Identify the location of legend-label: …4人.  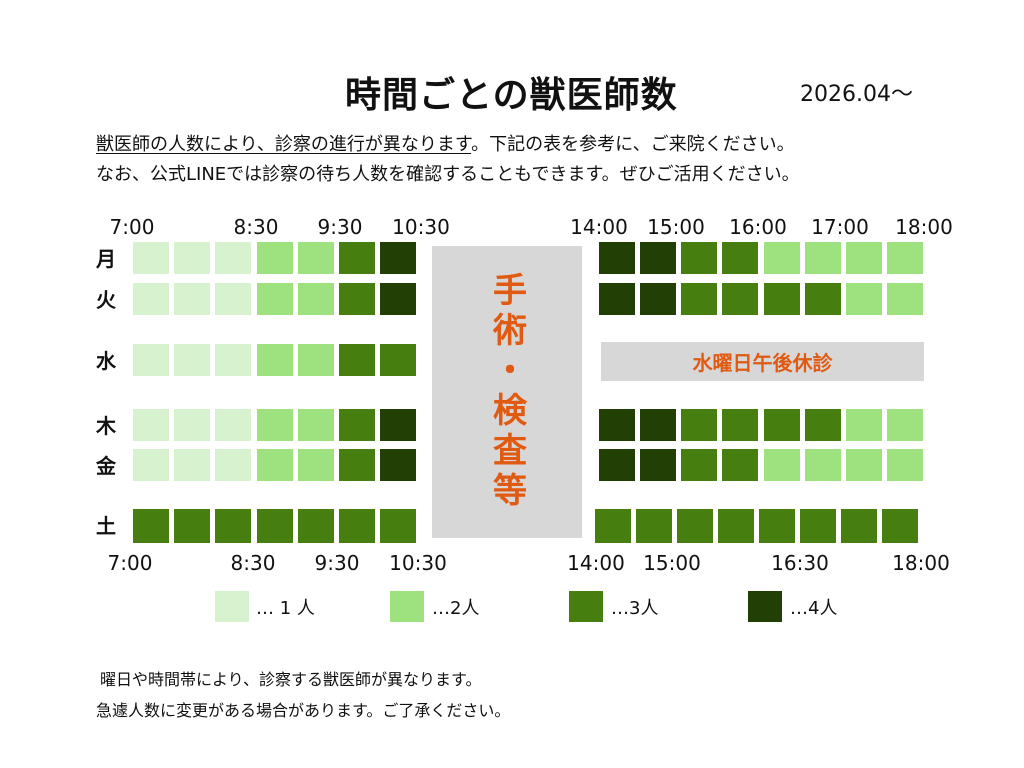
(814, 608).